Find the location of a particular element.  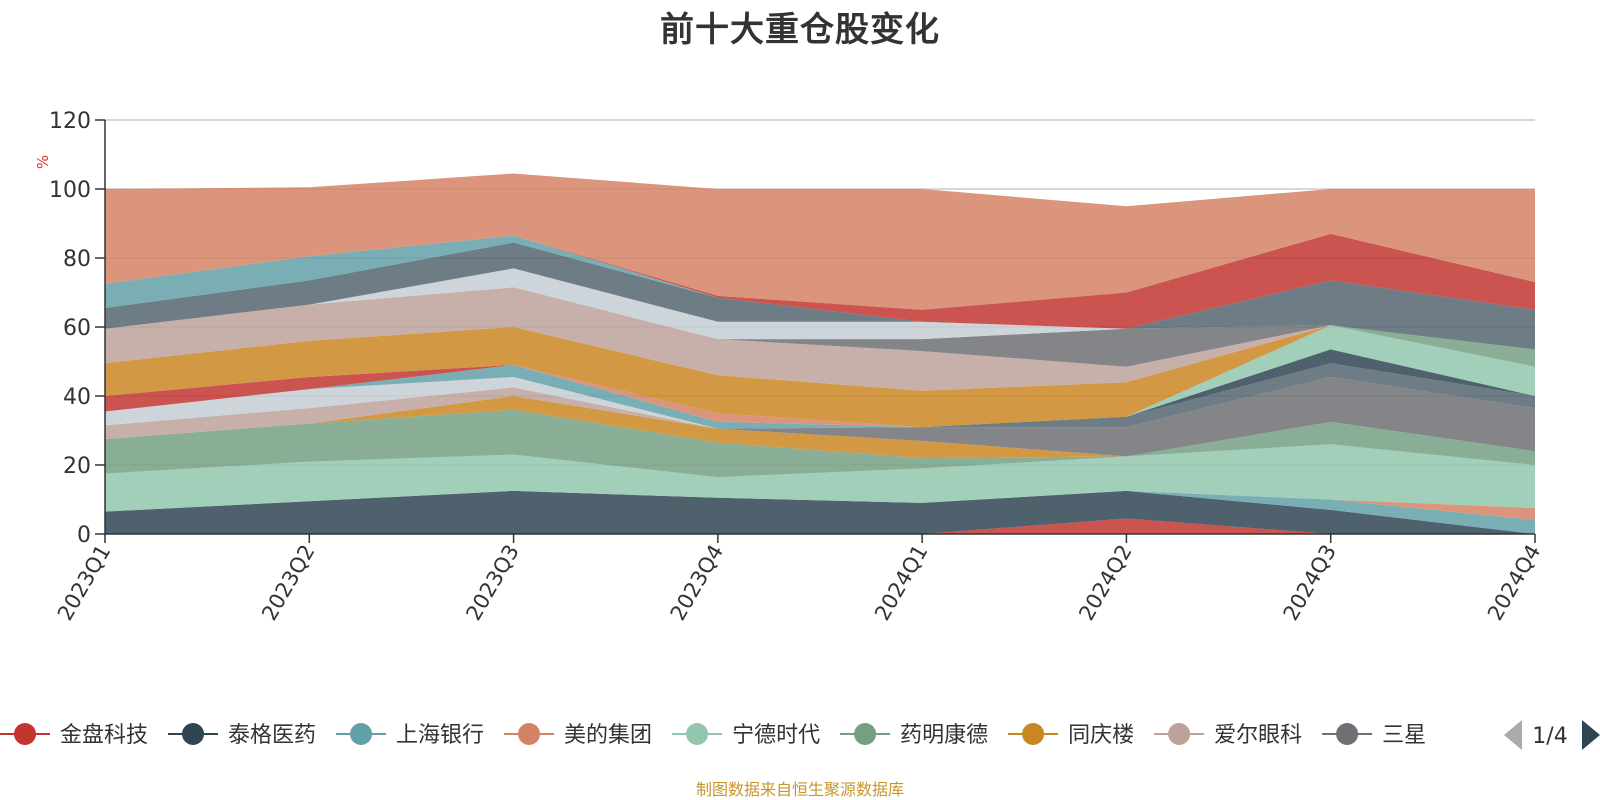

legend-page-indicator: 1/4 is located at coordinates (1549, 736).